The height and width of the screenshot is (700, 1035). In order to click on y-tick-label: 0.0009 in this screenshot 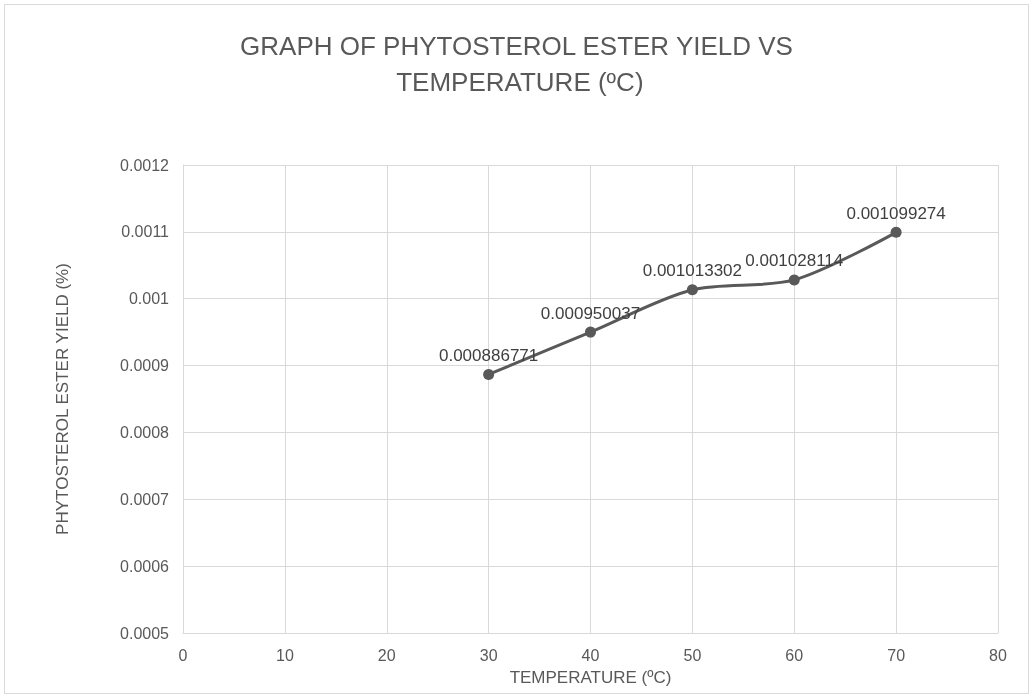, I will do `click(145, 366)`.